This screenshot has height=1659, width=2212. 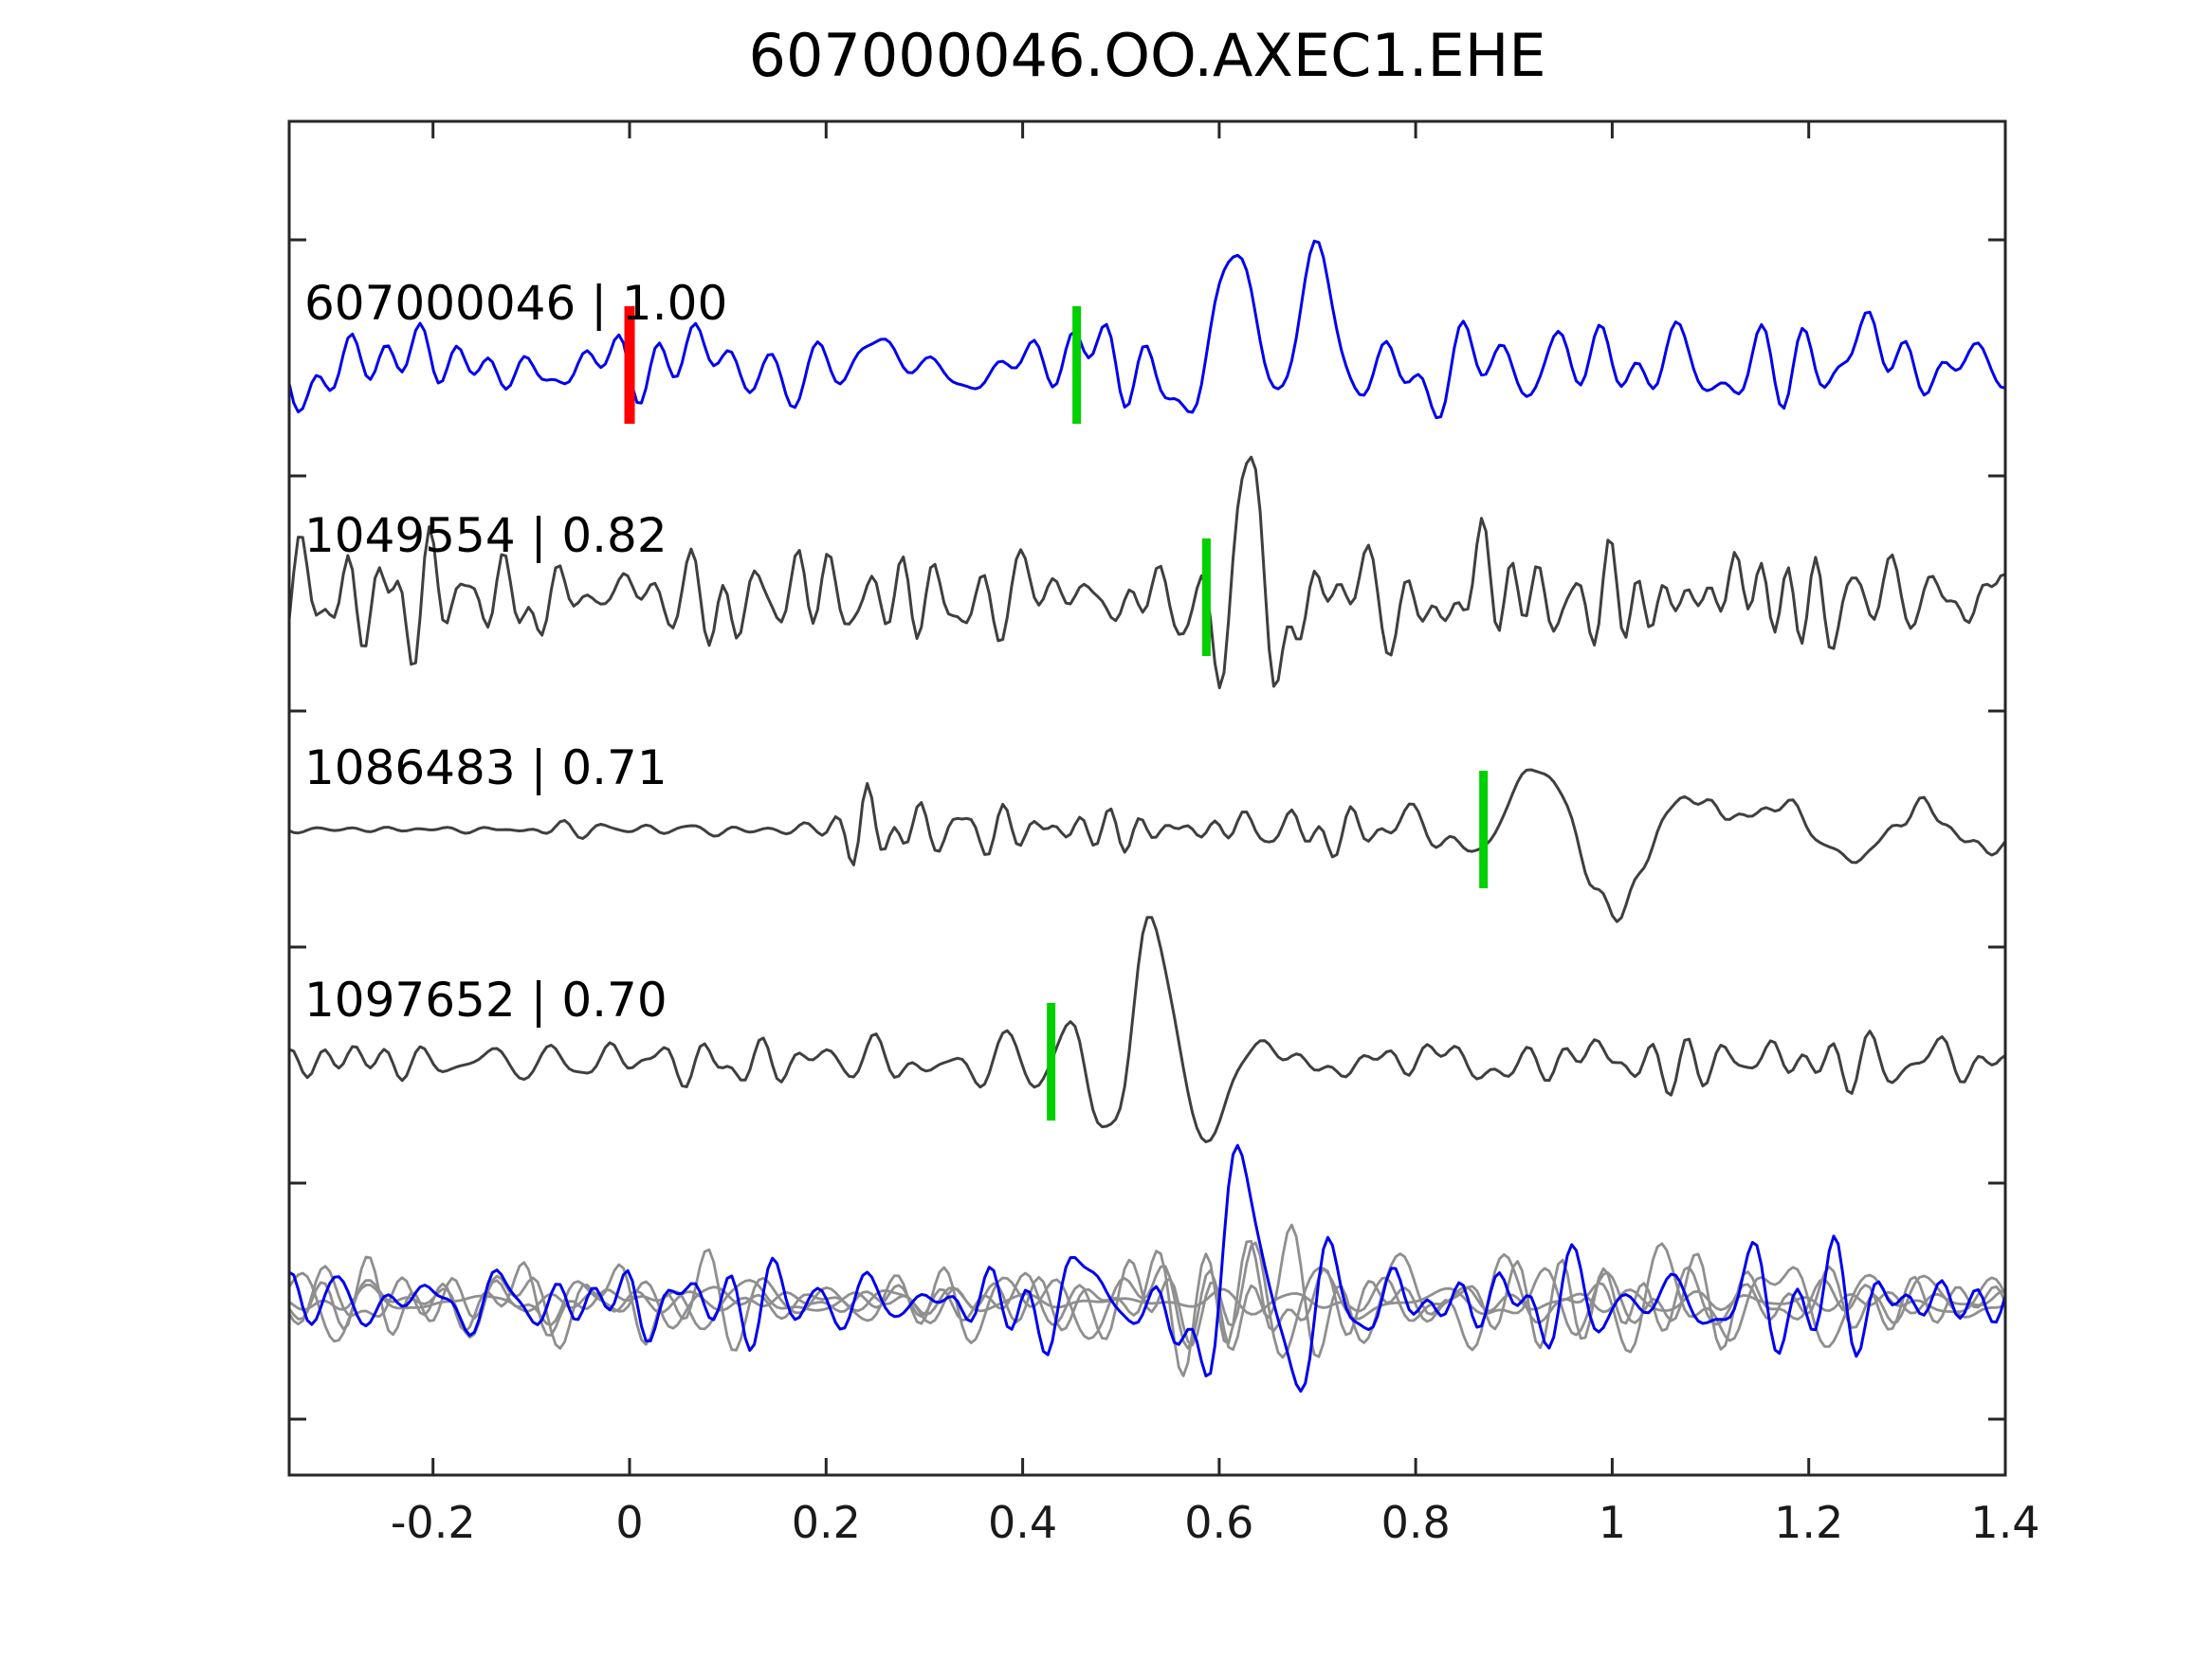 I want to click on x-tick-label: 0.2, so click(x=826, y=1522).